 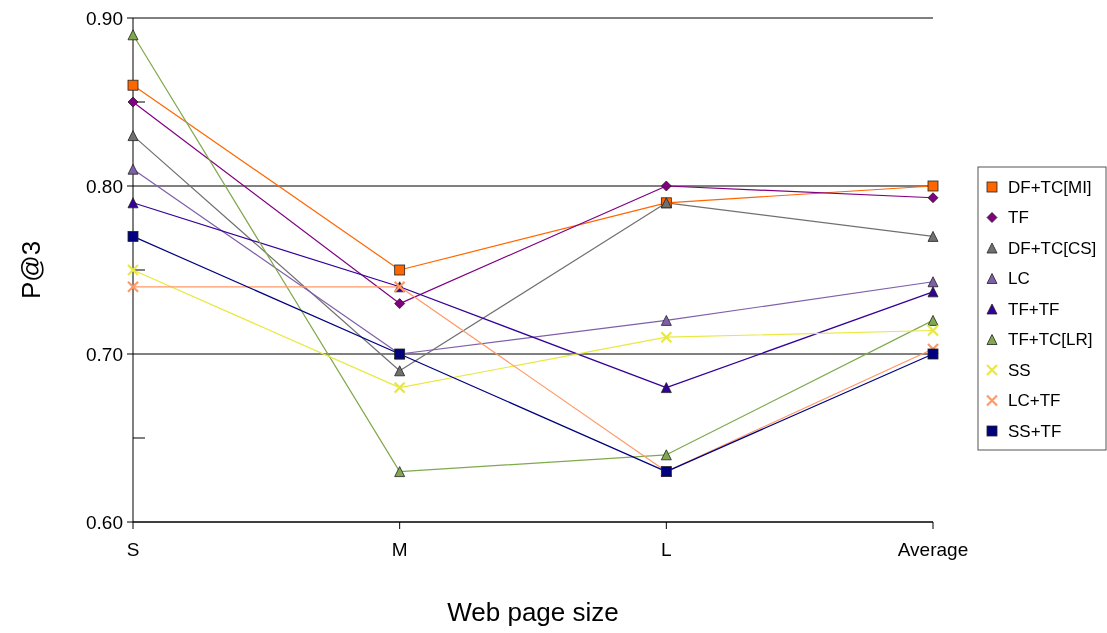 What do you see at coordinates (104, 522) in the screenshot?
I see `y-tick-label: 0.60` at bounding box center [104, 522].